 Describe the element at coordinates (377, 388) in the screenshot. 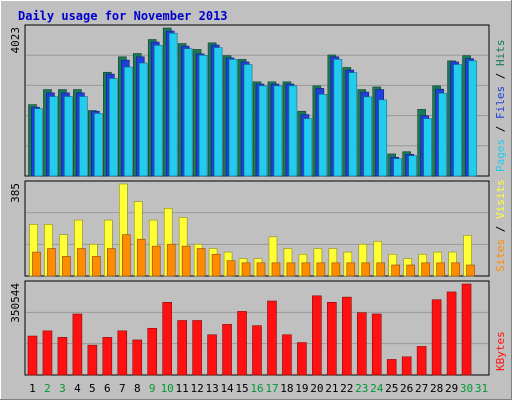

I see `day-label: 24` at that location.